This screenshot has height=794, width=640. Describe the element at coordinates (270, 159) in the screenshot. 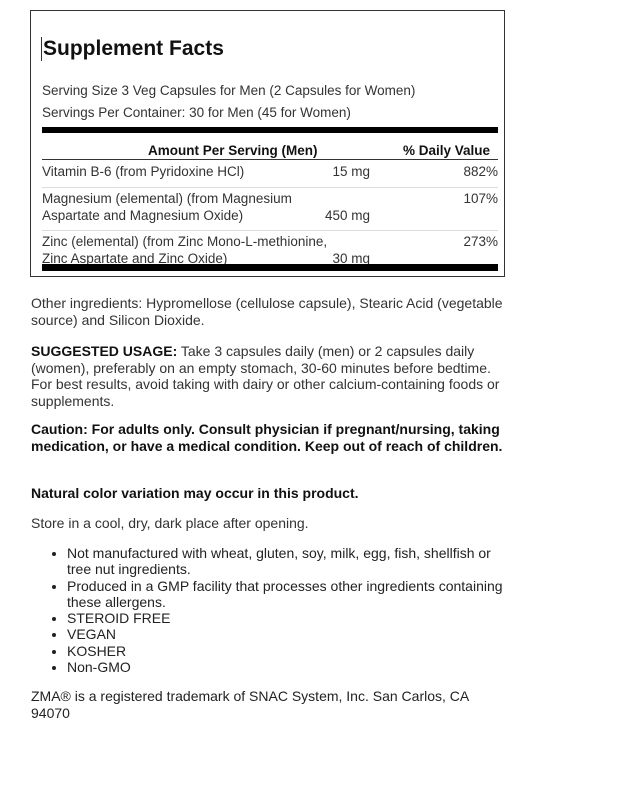

I see `header-divider` at that location.